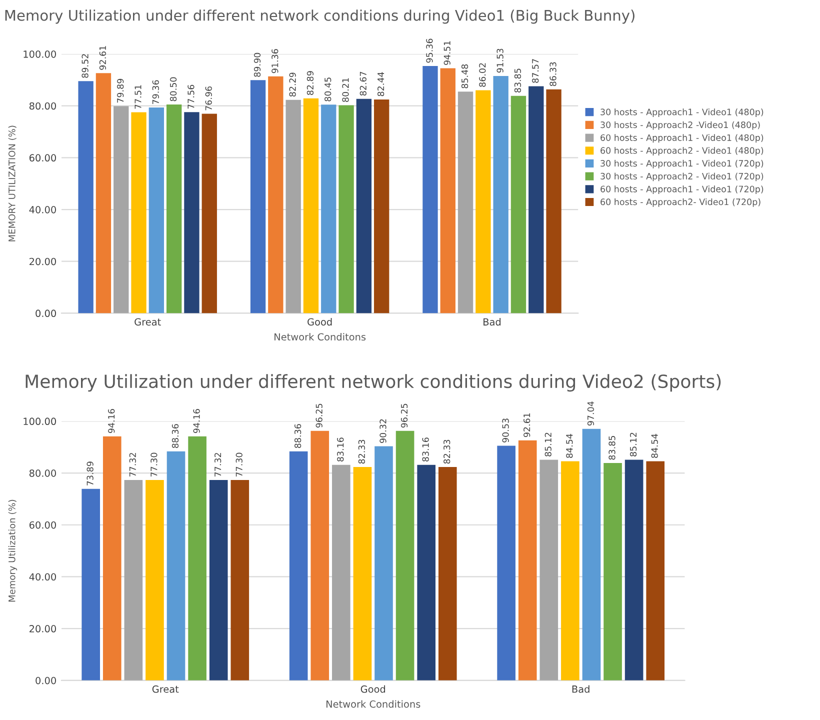 The image size is (820, 720). I want to click on y-tick-label: 40.00, so click(42, 210).